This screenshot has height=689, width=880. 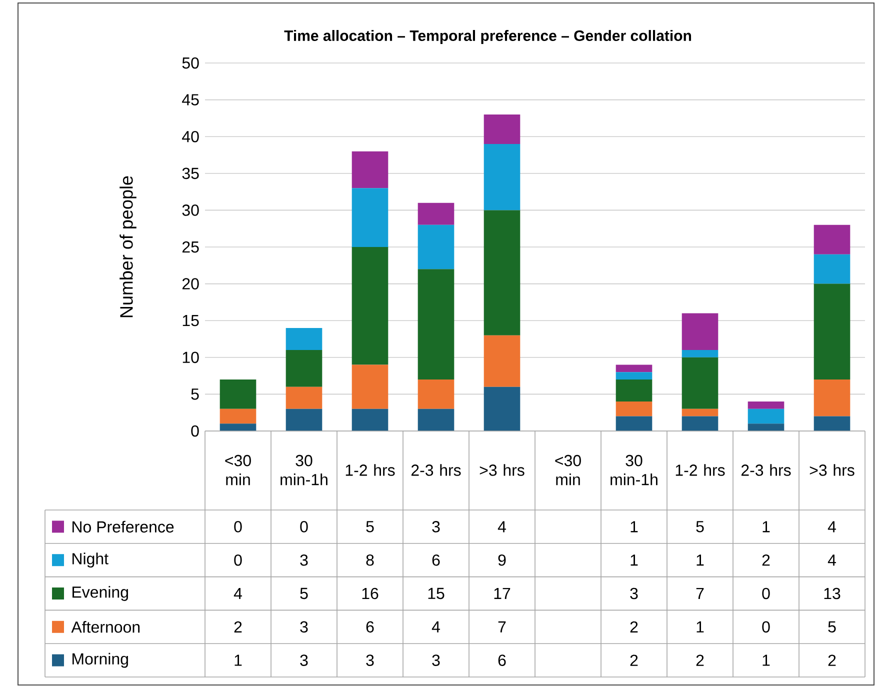 What do you see at coordinates (370, 594) in the screenshot?
I see `data-label: 16` at bounding box center [370, 594].